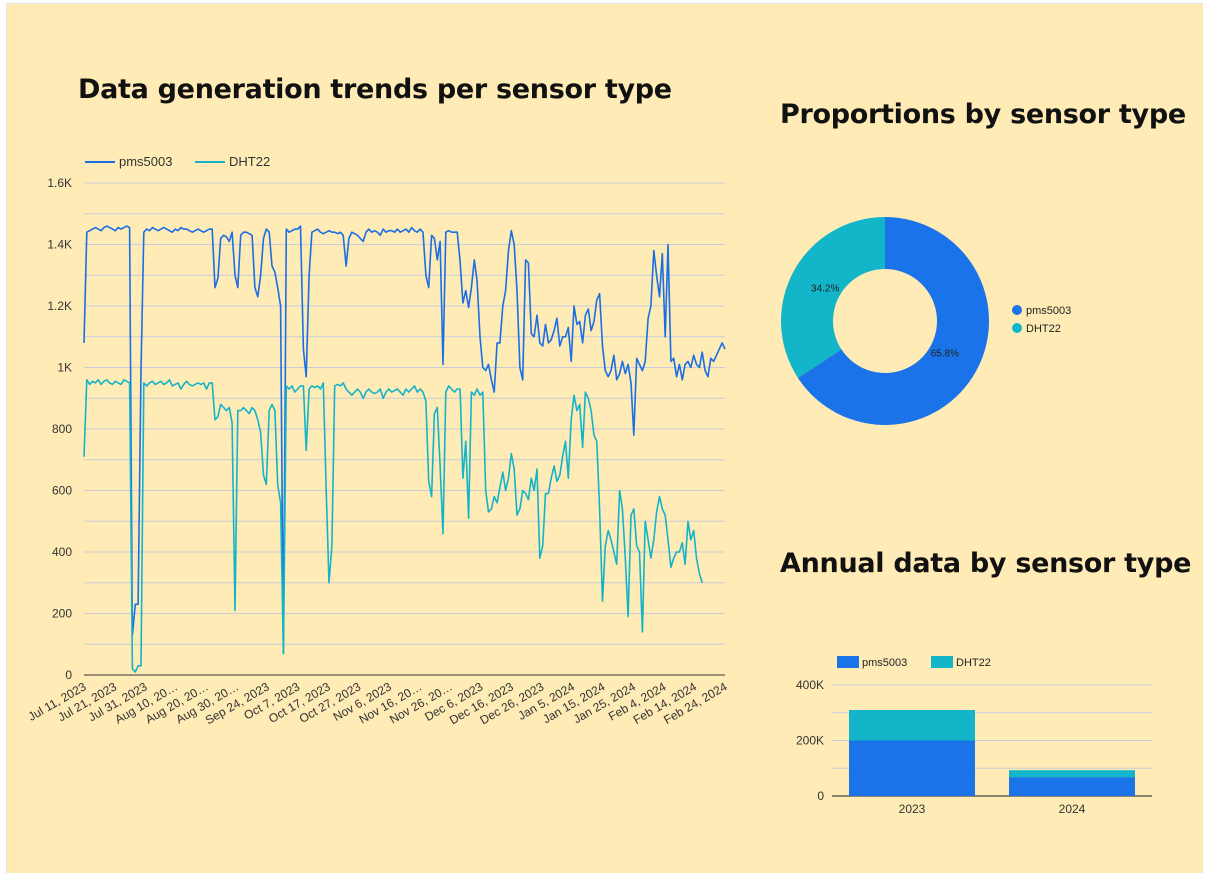  I want to click on bar-DHT22-2024, so click(1072, 774).